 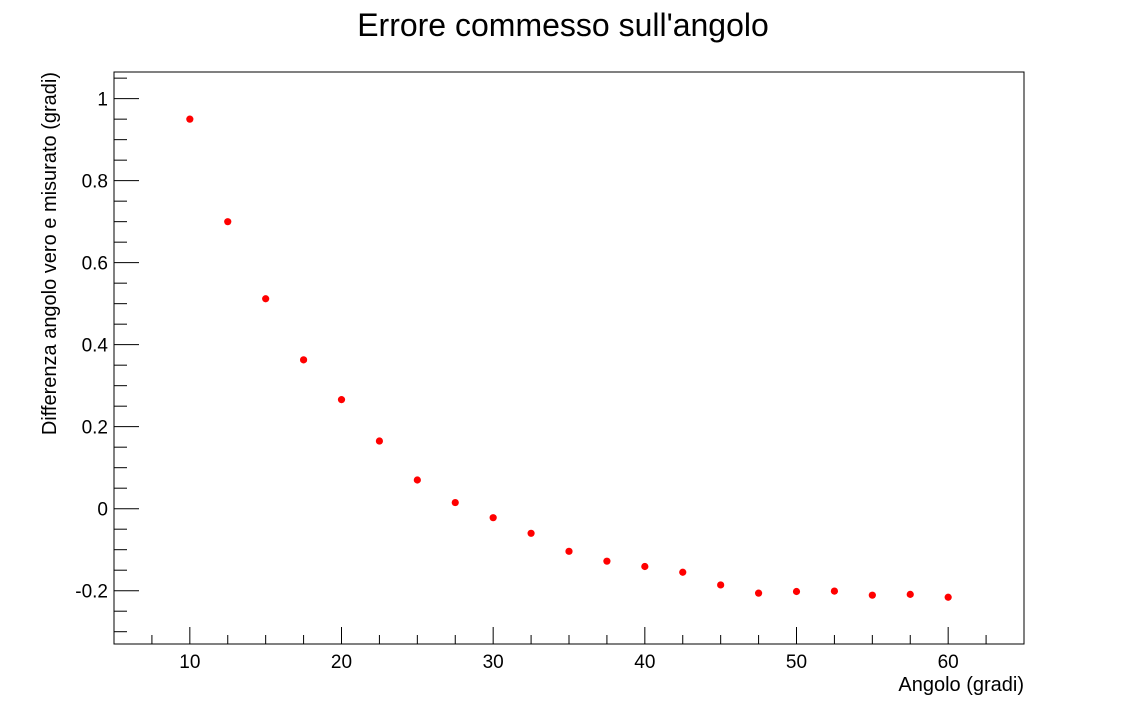 I want to click on y-tick-label: 0.4, so click(x=95, y=346).